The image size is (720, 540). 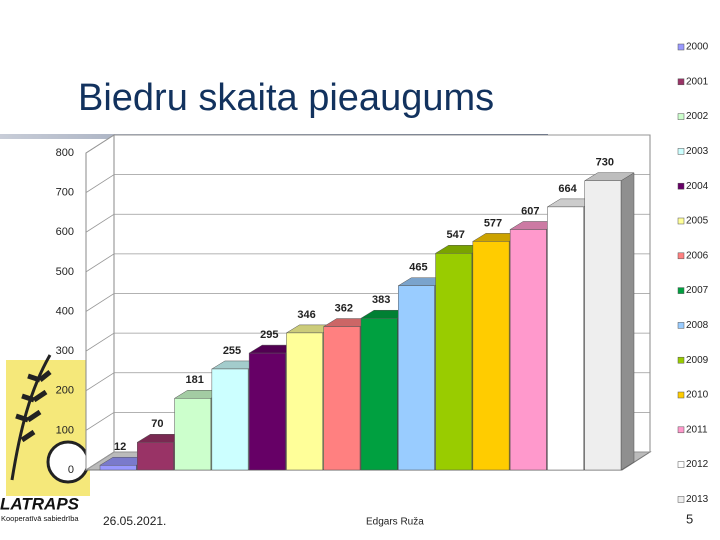 What do you see at coordinates (65, 272) in the screenshot?
I see `y-tick-label: 500` at bounding box center [65, 272].